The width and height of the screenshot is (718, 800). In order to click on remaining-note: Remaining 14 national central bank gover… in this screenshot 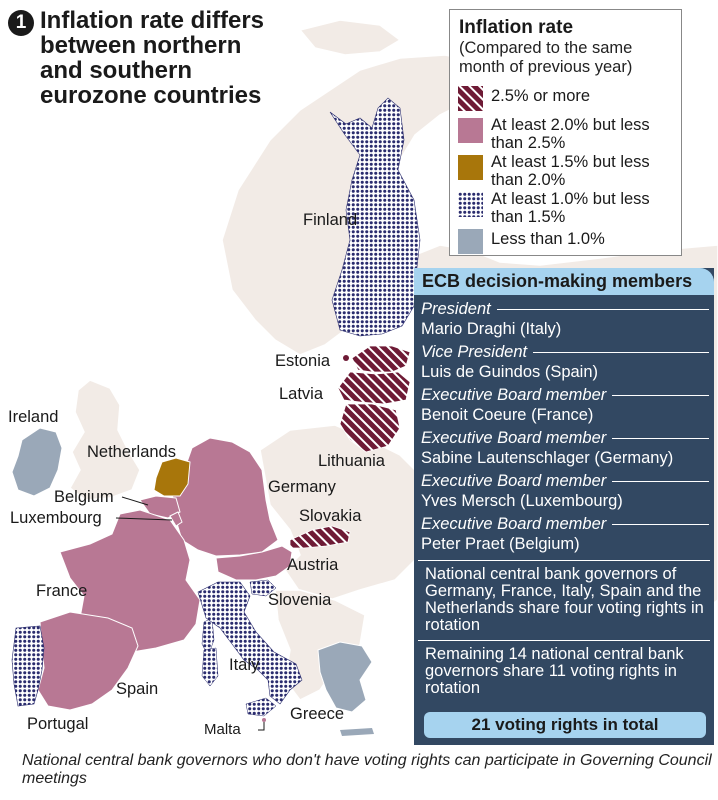, I will do `click(554, 671)`.